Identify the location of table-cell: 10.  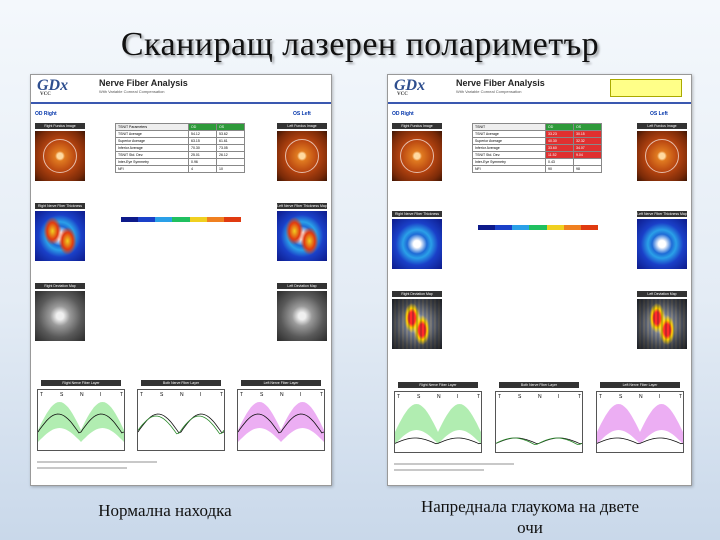
(230, 169).